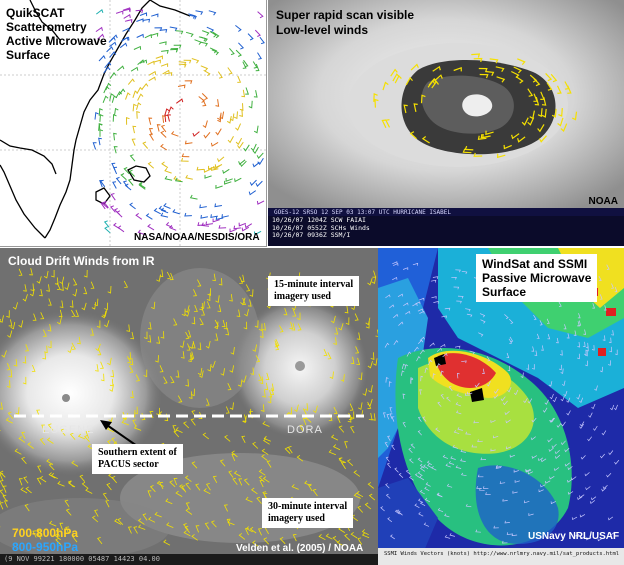  I want to click on ir-note-top-line2: imagery used, so click(302, 296).